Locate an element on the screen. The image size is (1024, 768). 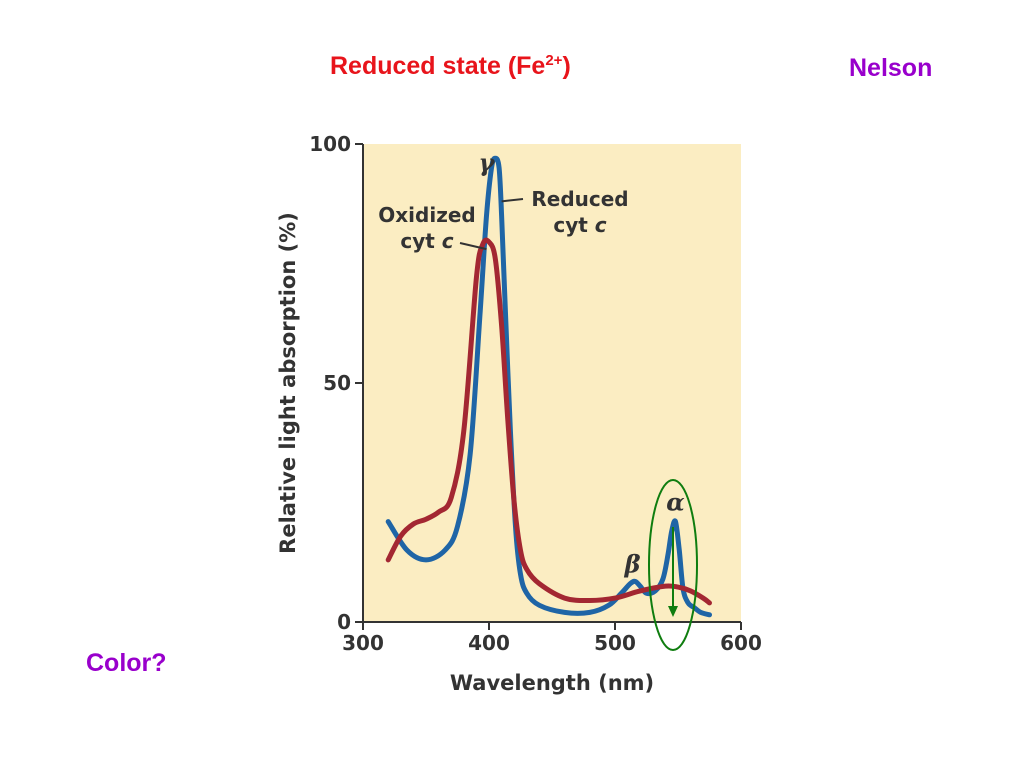
beta-label: β is located at coordinates (632, 564).